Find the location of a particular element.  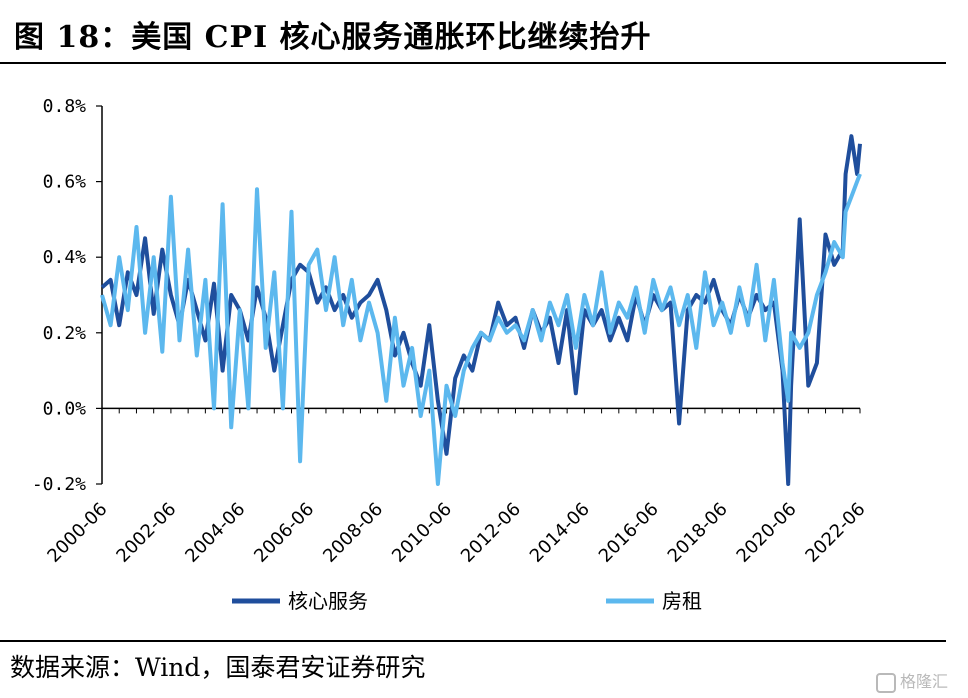

legend: 核心服务 房租 is located at coordinates (467, 601).